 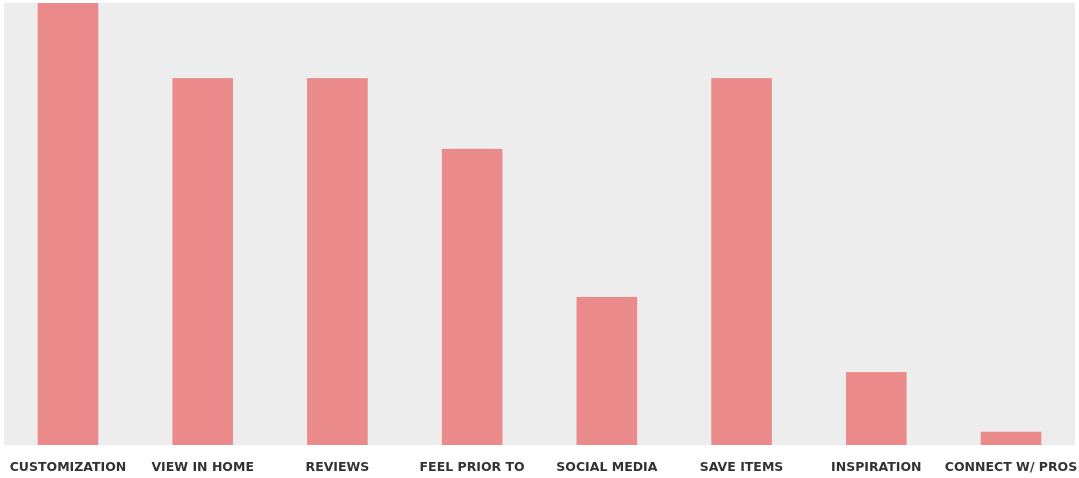 What do you see at coordinates (876, 466) in the screenshot?
I see `x-tick-label: INSPIRATION` at bounding box center [876, 466].